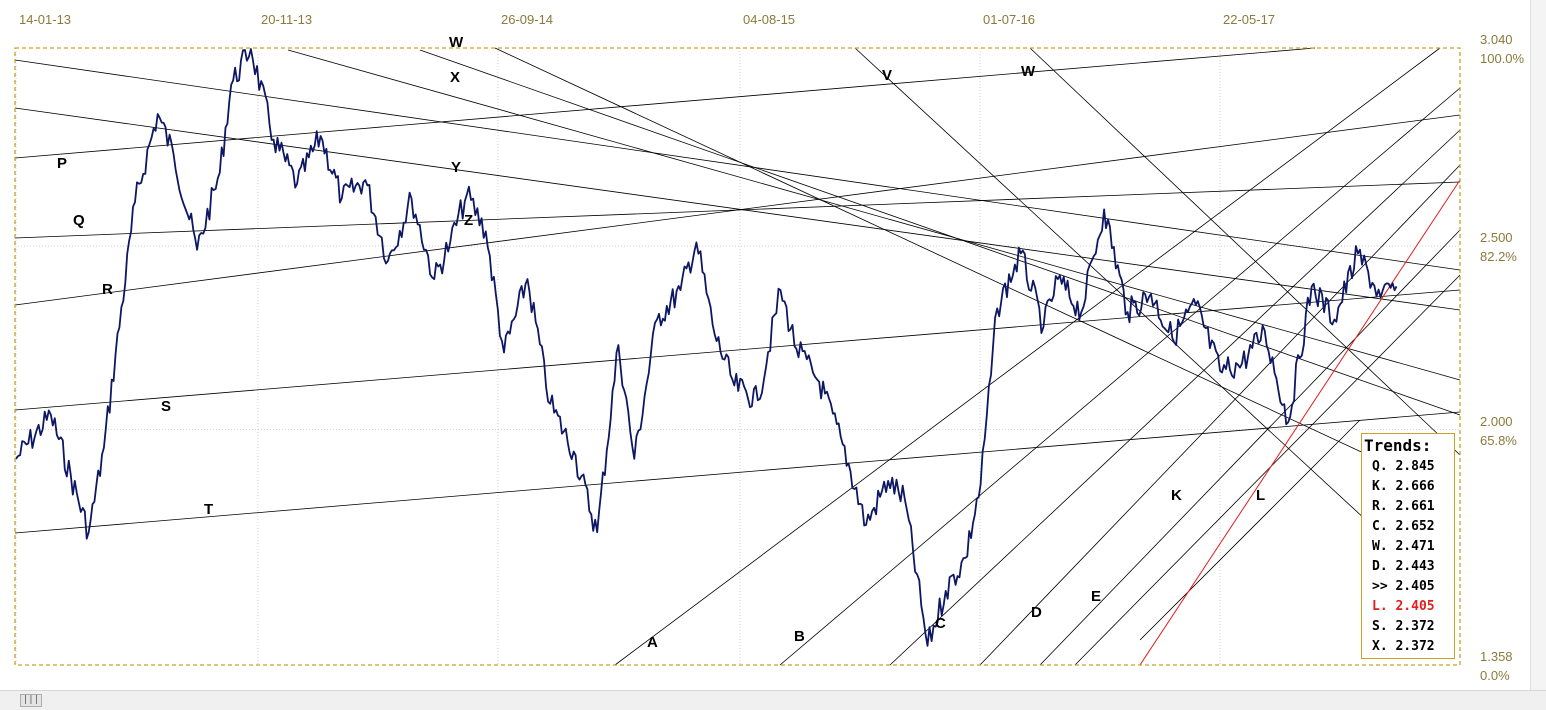 The width and height of the screenshot is (1546, 710). I want to click on trend-label-x: X, so click(455, 77).